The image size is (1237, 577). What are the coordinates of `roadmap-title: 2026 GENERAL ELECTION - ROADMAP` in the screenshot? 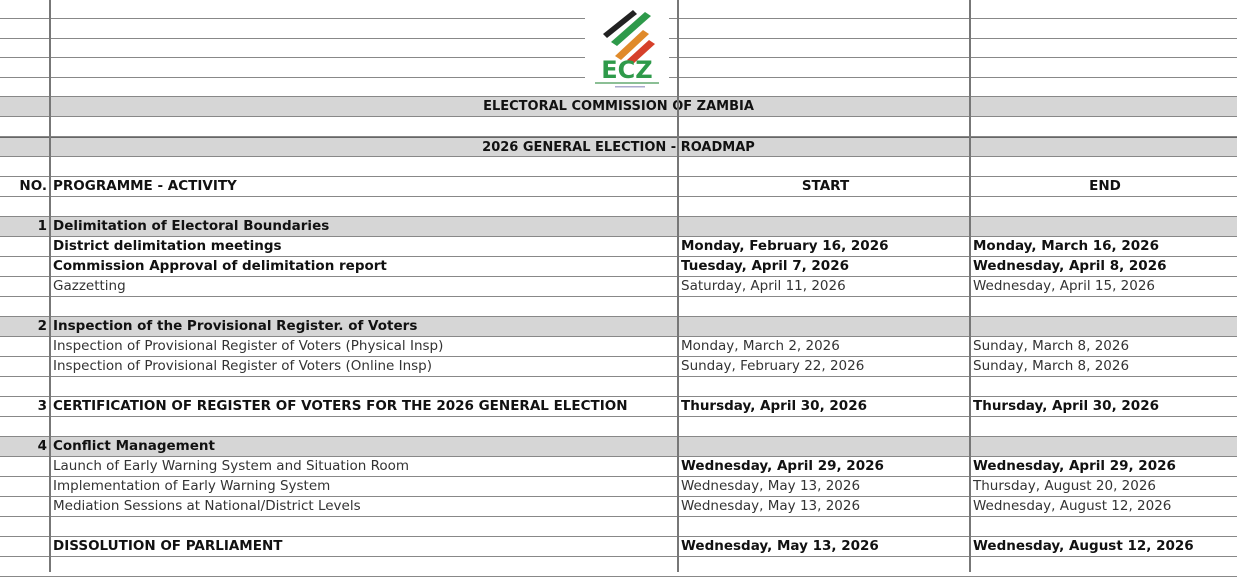 It's located at (618, 147).